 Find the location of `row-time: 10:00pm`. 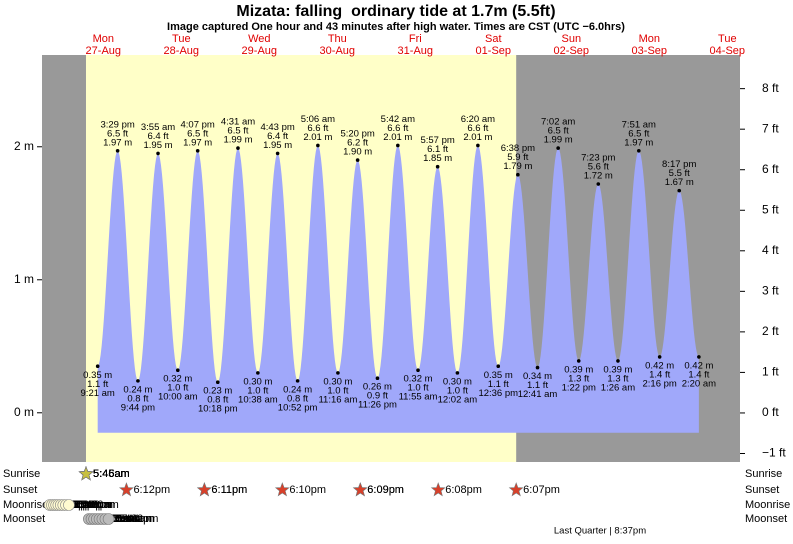

row-time: 10:00pm is located at coordinates (89, 505).